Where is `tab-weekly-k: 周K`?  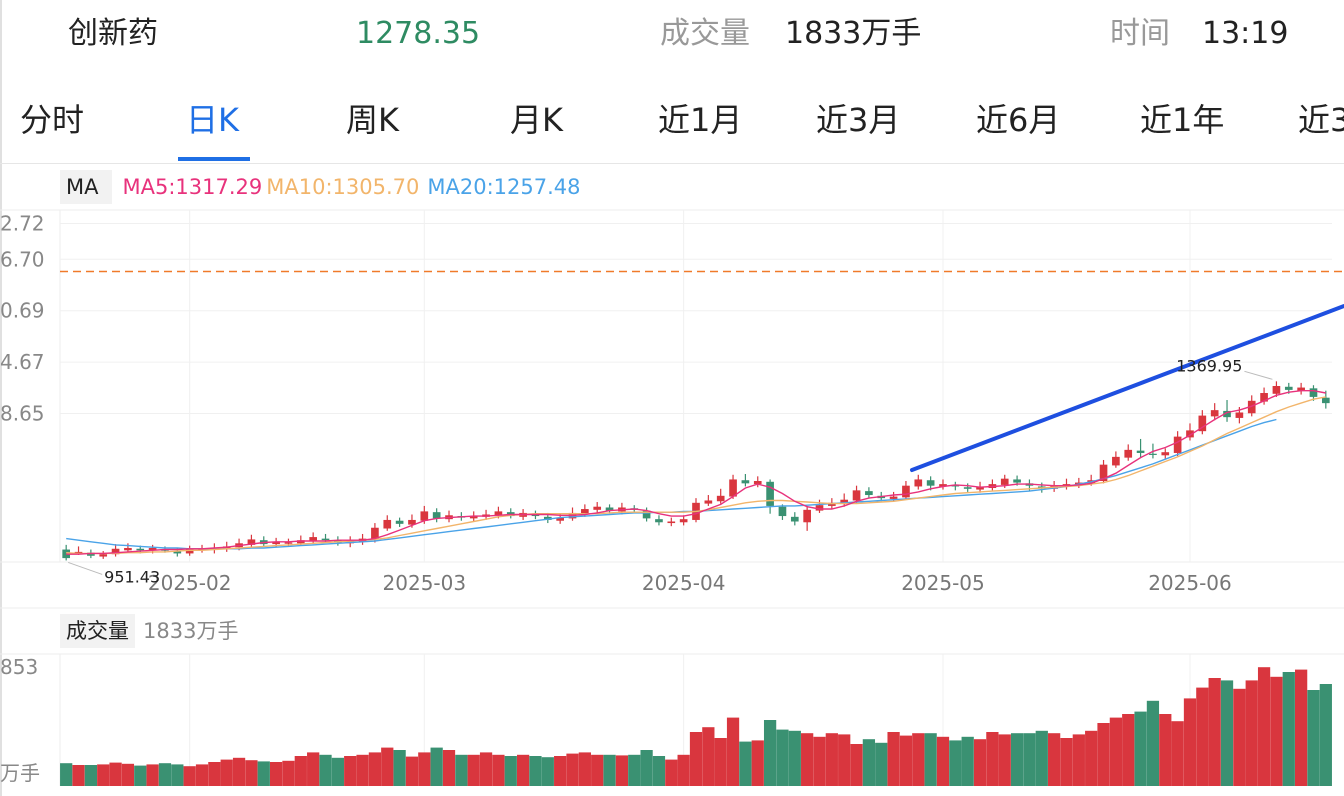 tab-weekly-k: 周K is located at coordinates (372, 120).